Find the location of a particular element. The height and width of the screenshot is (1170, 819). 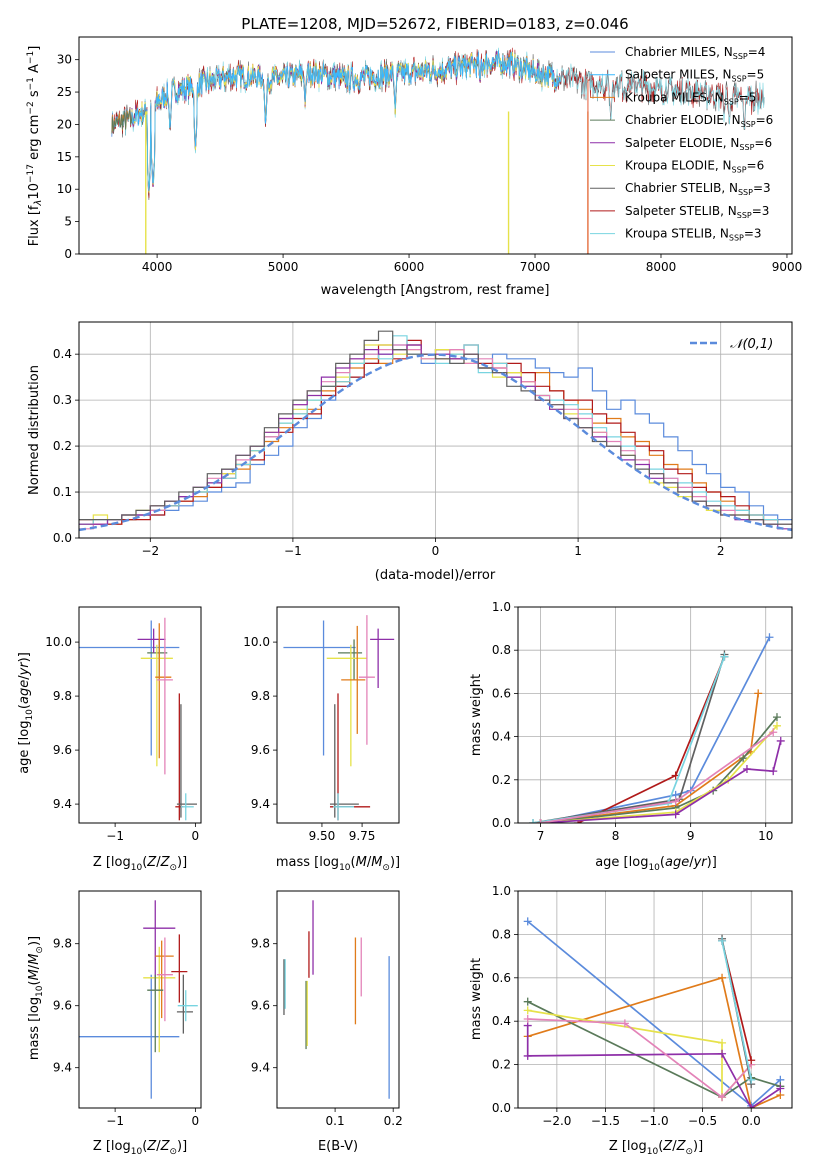

mw-vs-z-xlabel: Z [log10(Z/Z⊙)] is located at coordinates (656, 1148).